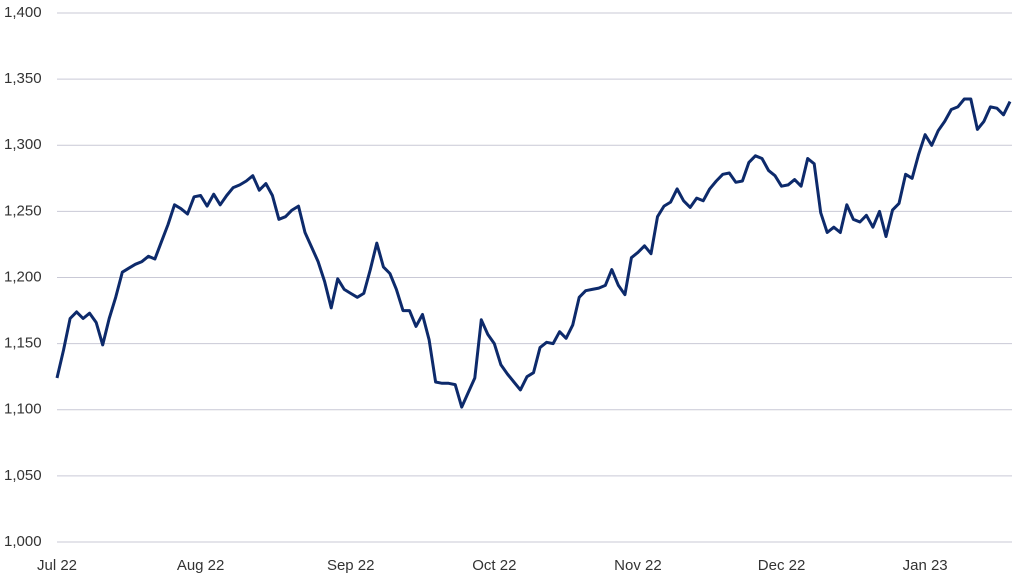  Describe the element at coordinates (638, 565) in the screenshot. I see `x-tick-label: Nov 22` at that location.